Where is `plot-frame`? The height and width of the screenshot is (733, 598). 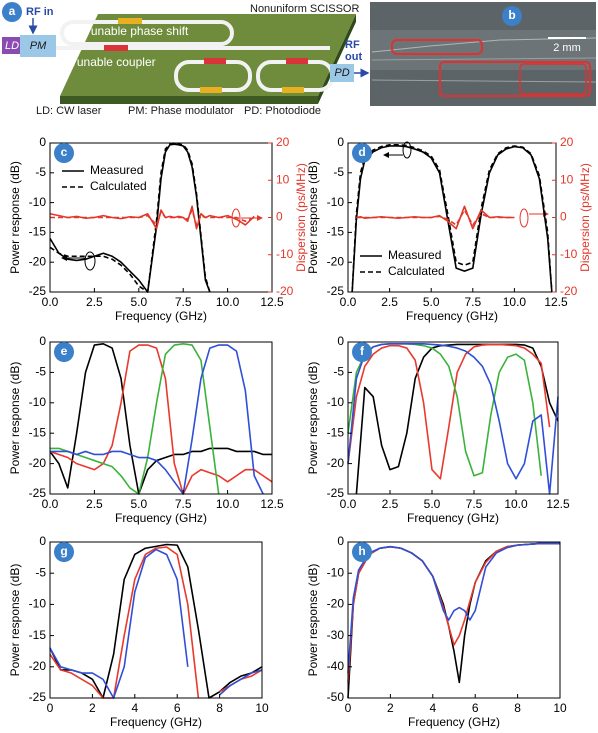
plot-frame is located at coordinates (156, 620).